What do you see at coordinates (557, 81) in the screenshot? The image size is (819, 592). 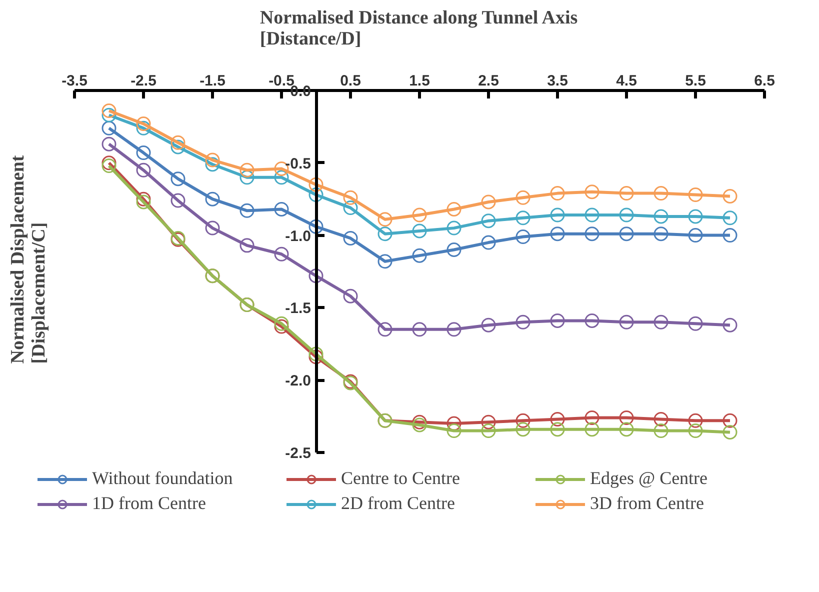 I see `x-tick-label: 3.5` at bounding box center [557, 81].